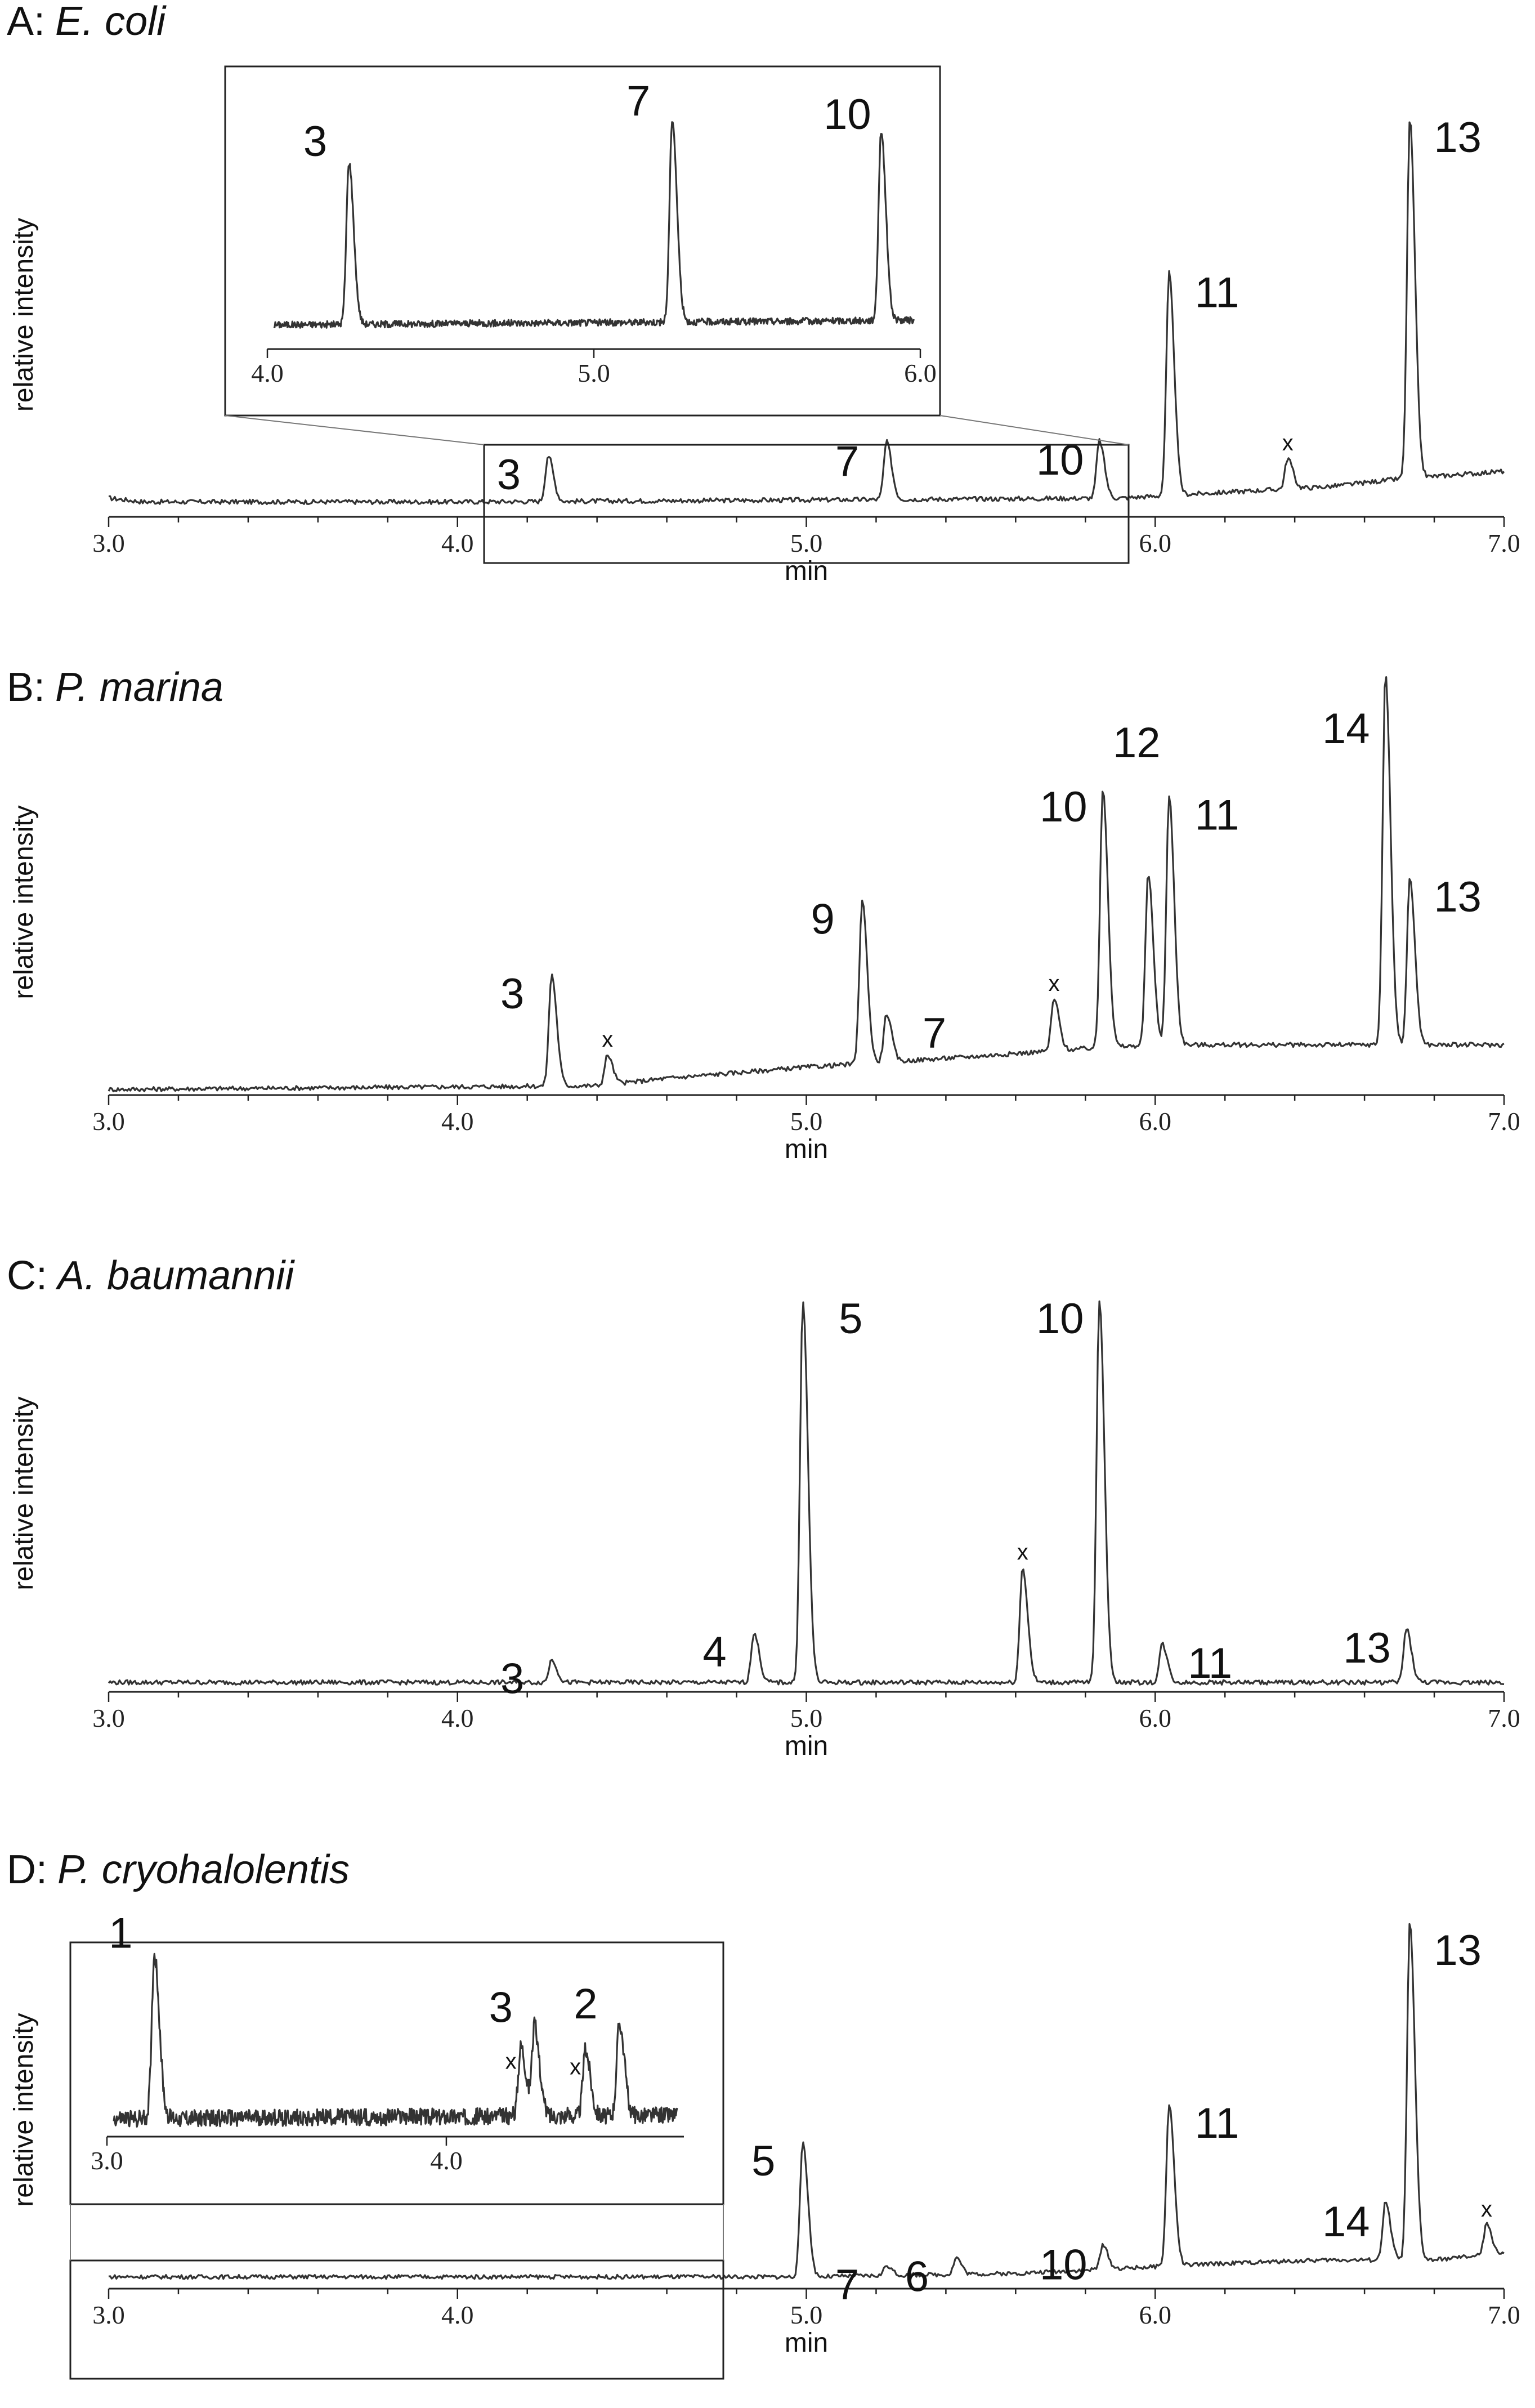 Image resolution: width=1535 pixels, height=2408 pixels. Describe the element at coordinates (638, 101) in the screenshot. I see `inset-peak-label: 7` at that location.